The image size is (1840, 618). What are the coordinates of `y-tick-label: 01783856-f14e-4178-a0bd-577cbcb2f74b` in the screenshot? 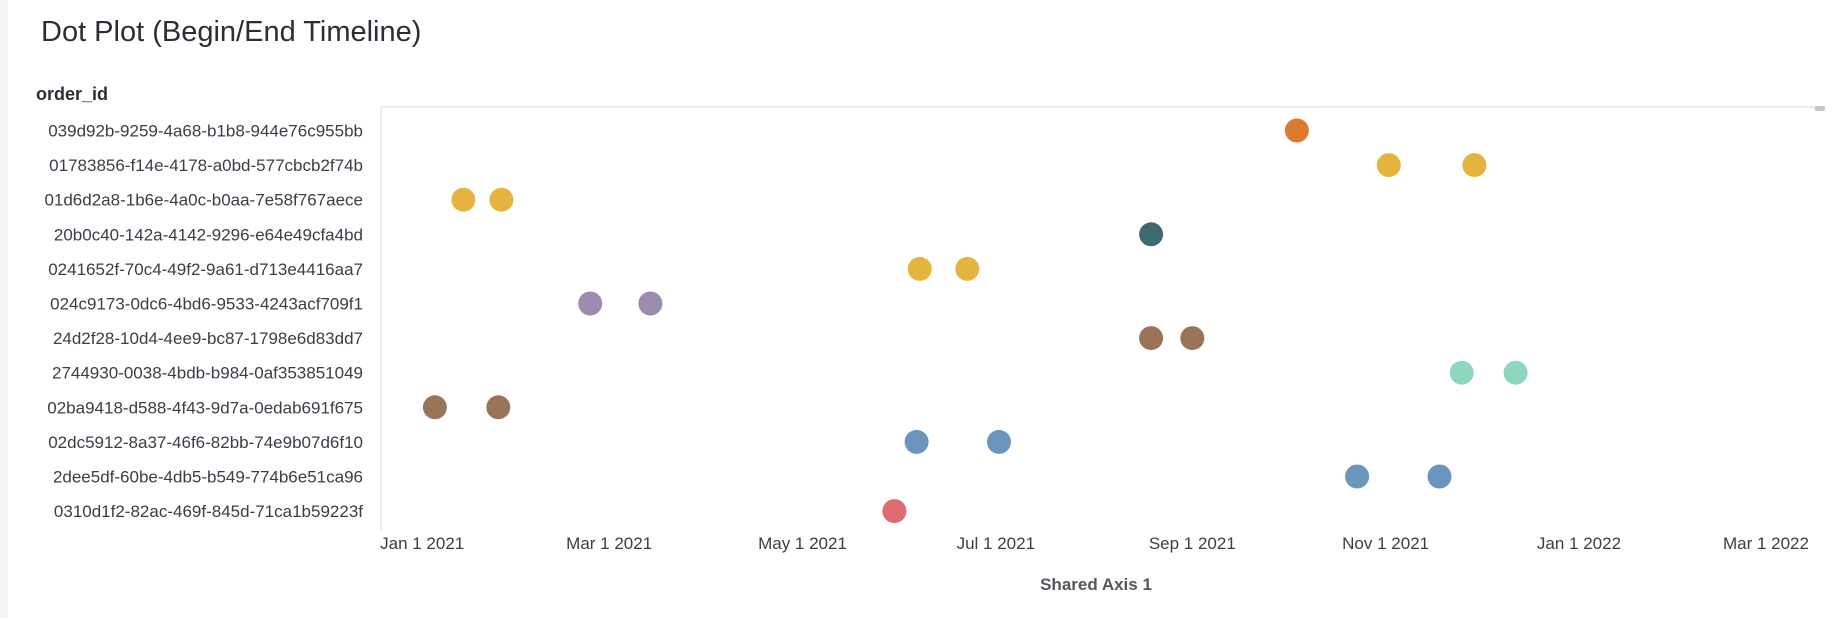 It's located at (206, 165).